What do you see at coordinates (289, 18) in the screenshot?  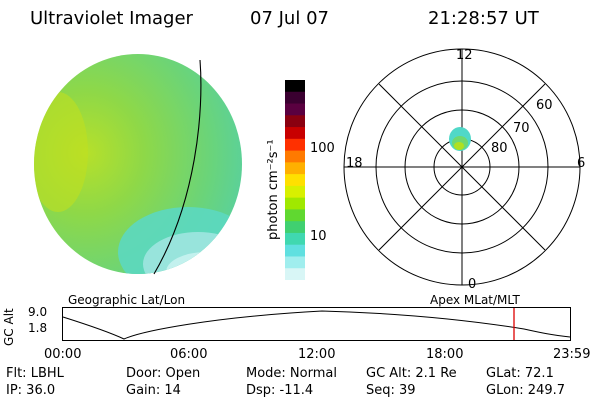 I see `date-label: 07 Jul 07` at bounding box center [289, 18].